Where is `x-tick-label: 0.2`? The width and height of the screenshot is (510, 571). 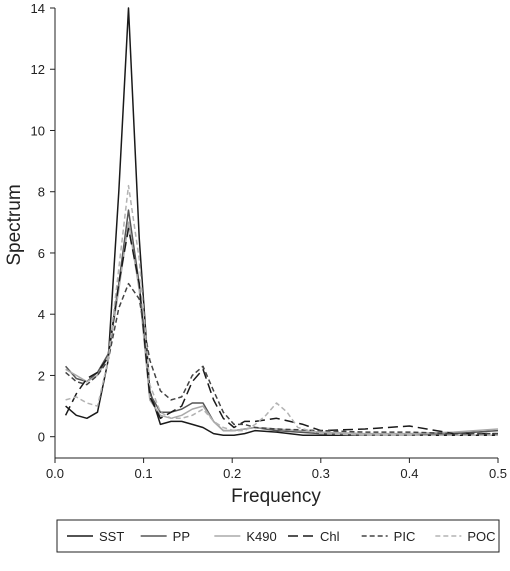 x-tick-label: 0.2 is located at coordinates (232, 473).